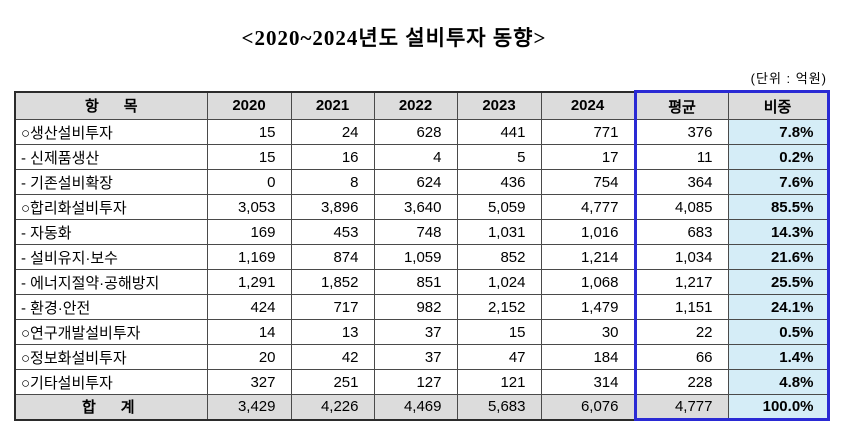 This screenshot has height=434, width=842. I want to click on year-value-y2021: 8, so click(332, 182).